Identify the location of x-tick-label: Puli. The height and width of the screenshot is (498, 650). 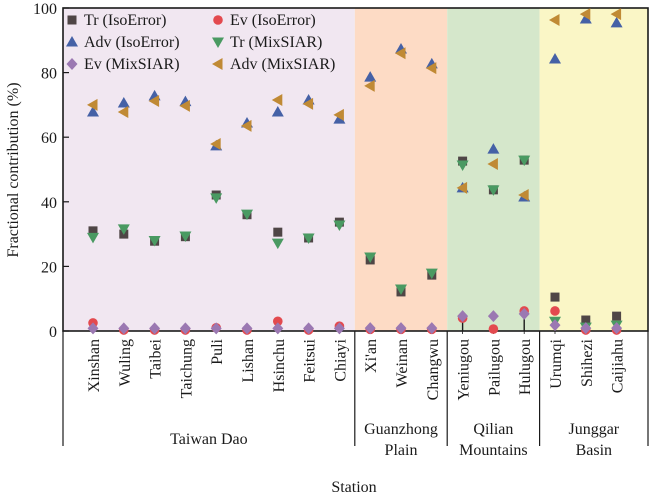
(217, 351).